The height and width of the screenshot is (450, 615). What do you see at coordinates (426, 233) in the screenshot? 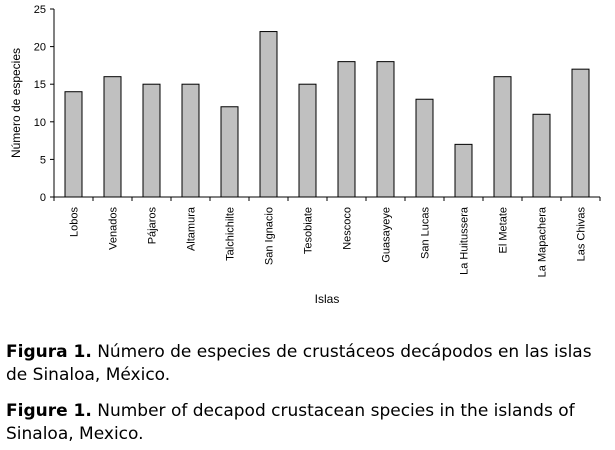
I see `x-tick-label: San Lucas` at bounding box center [426, 233].